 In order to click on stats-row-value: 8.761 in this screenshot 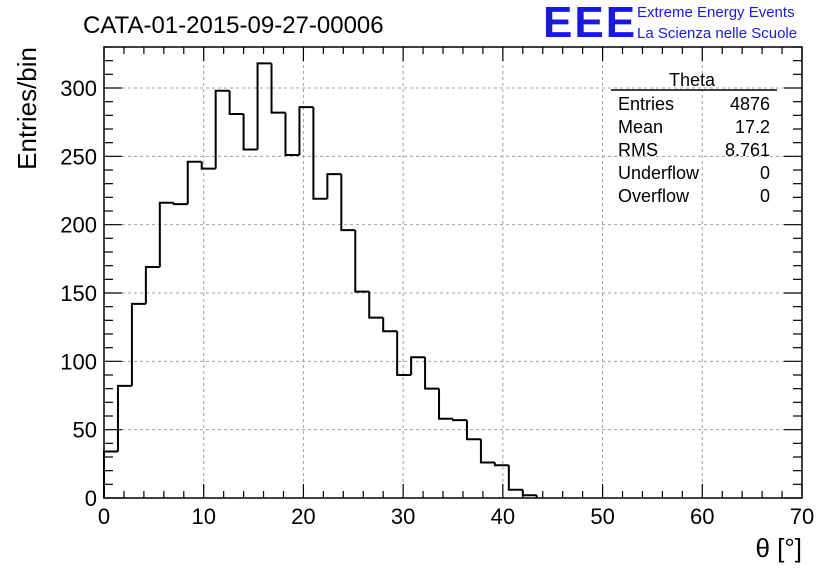, I will do `click(747, 150)`.